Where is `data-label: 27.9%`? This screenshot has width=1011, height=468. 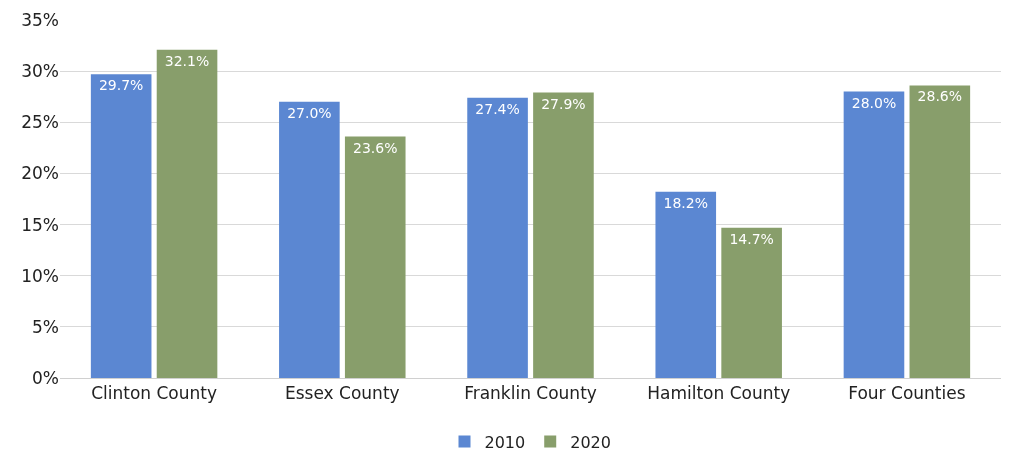 data-label: 27.9% is located at coordinates (563, 103).